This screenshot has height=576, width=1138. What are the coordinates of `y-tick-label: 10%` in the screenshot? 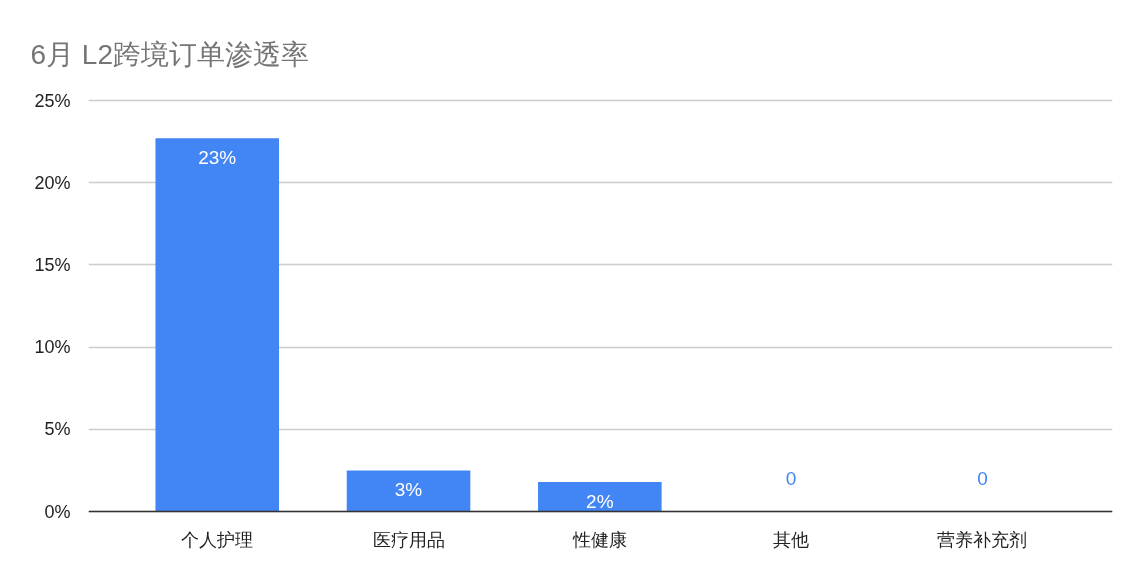 It's located at (52, 347).